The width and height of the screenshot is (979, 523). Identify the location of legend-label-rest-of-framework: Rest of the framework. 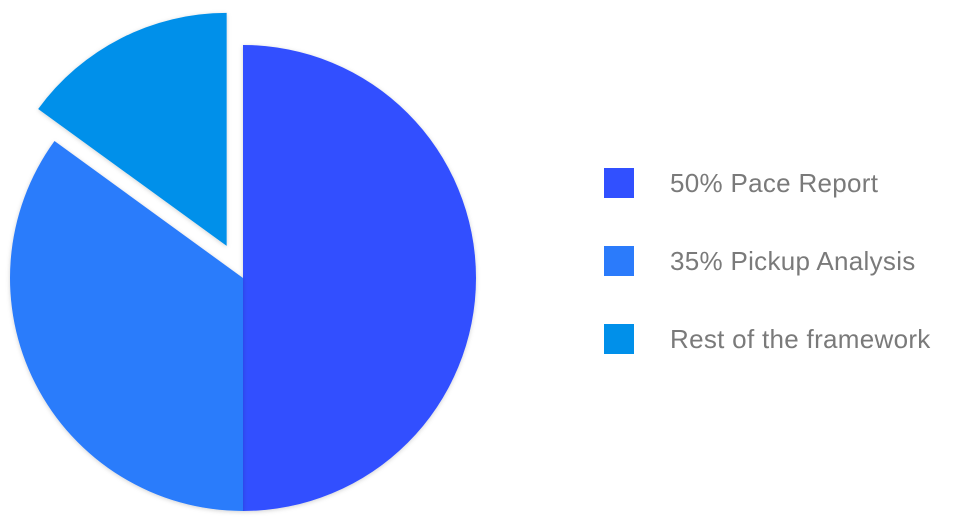
(800, 338).